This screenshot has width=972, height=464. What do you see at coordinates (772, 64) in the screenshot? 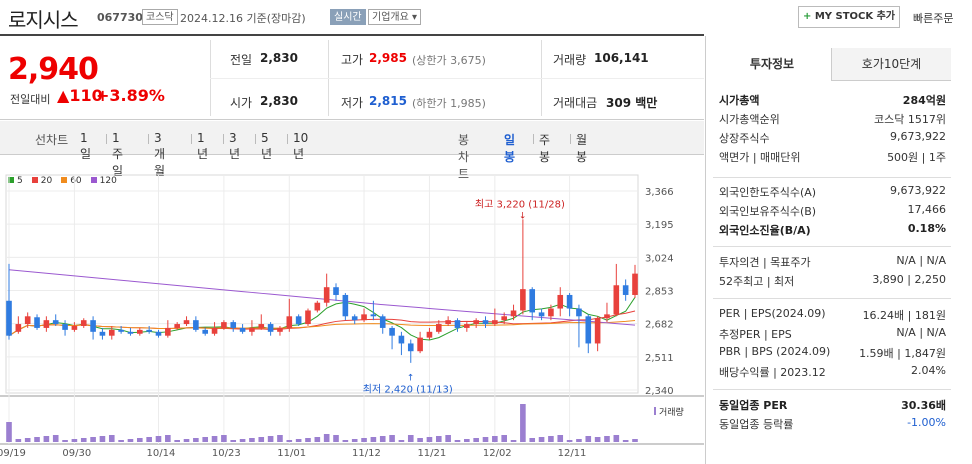
I see `tab-invest-info: 투자정보` at bounding box center [772, 64].